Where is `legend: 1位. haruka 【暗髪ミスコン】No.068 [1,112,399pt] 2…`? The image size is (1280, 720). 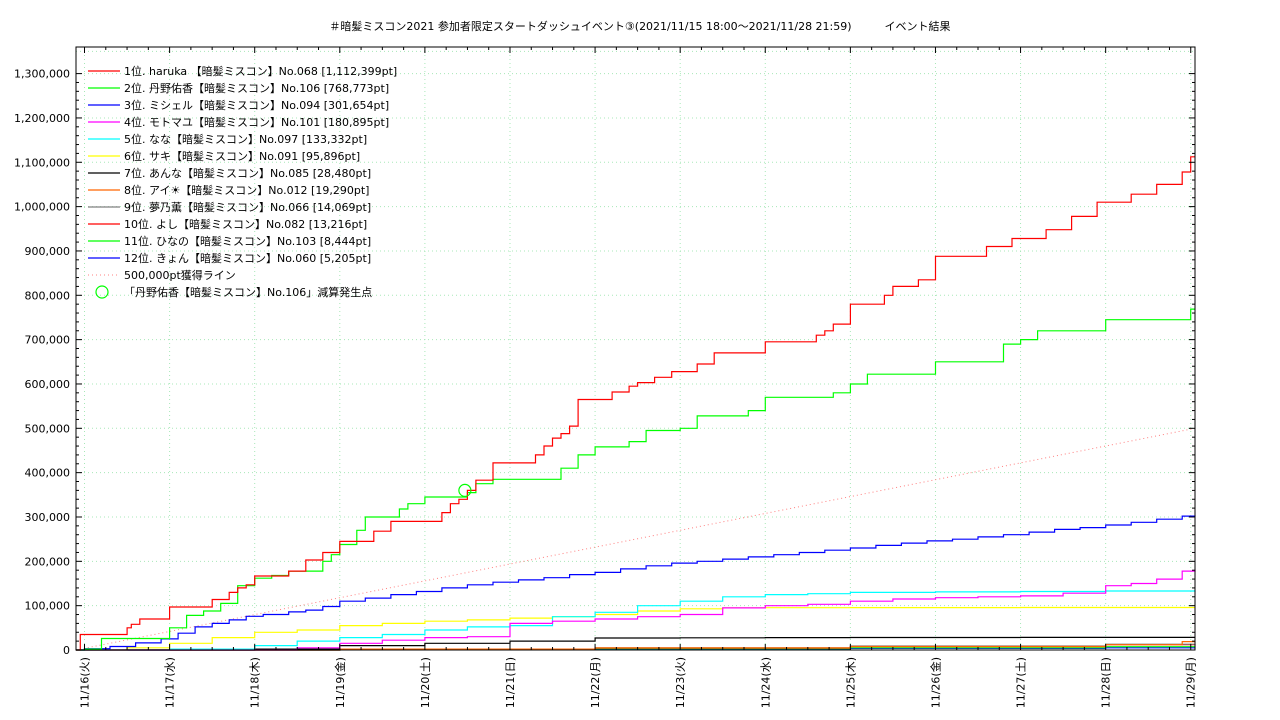 legend: 1位. haruka 【暗髪ミスコン】No.068 [1,112,399pt] 2… is located at coordinates (242, 181).